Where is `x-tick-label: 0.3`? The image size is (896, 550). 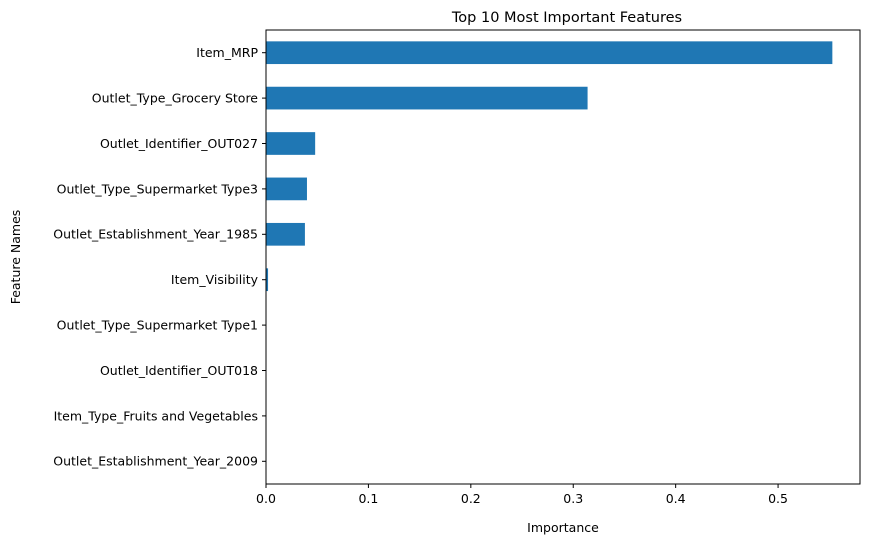
x-tick-label: 0.3 is located at coordinates (573, 498).